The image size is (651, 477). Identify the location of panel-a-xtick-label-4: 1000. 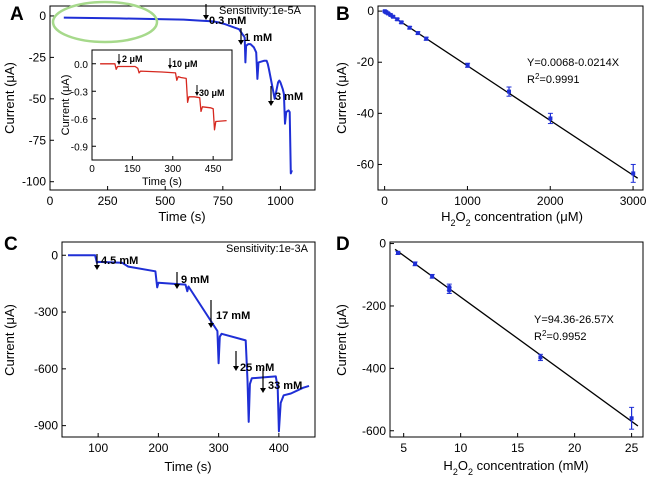
(280, 201).